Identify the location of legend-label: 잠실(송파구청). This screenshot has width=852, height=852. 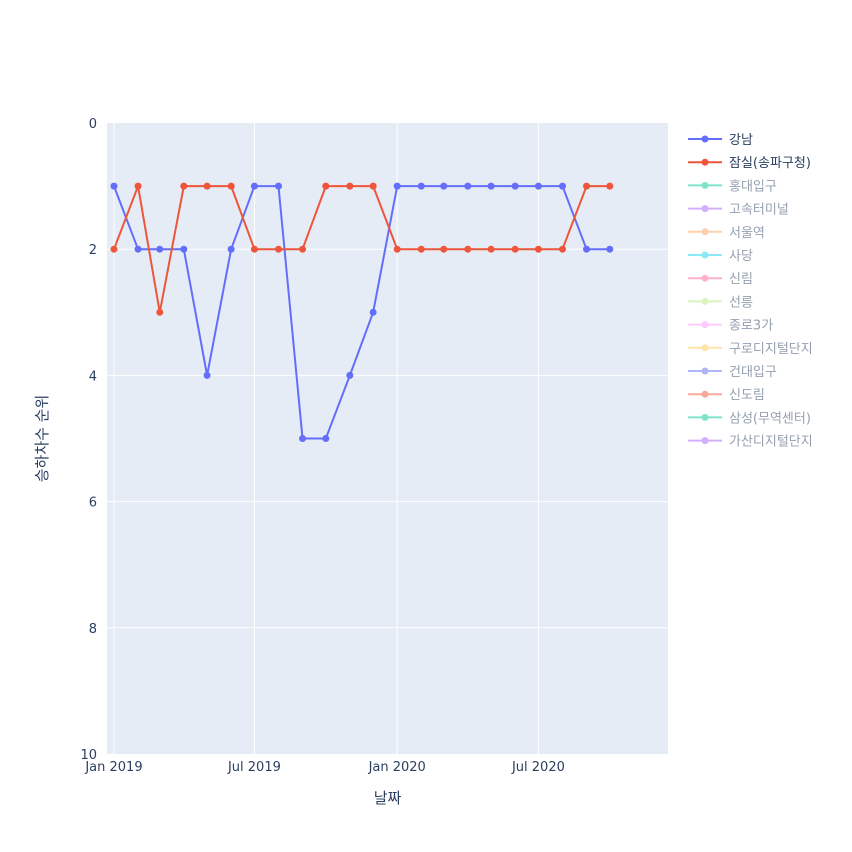
(770, 163).